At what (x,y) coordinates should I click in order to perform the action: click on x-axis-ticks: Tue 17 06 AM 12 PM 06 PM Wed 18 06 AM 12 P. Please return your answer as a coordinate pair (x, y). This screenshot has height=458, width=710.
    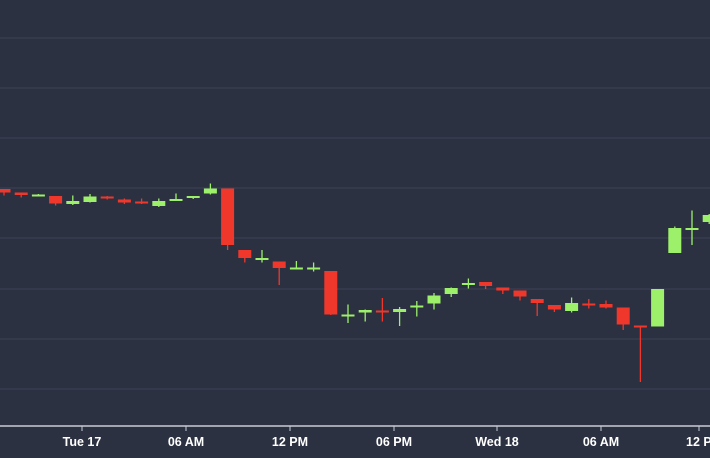
    Looking at the image, I should click on (386, 437).